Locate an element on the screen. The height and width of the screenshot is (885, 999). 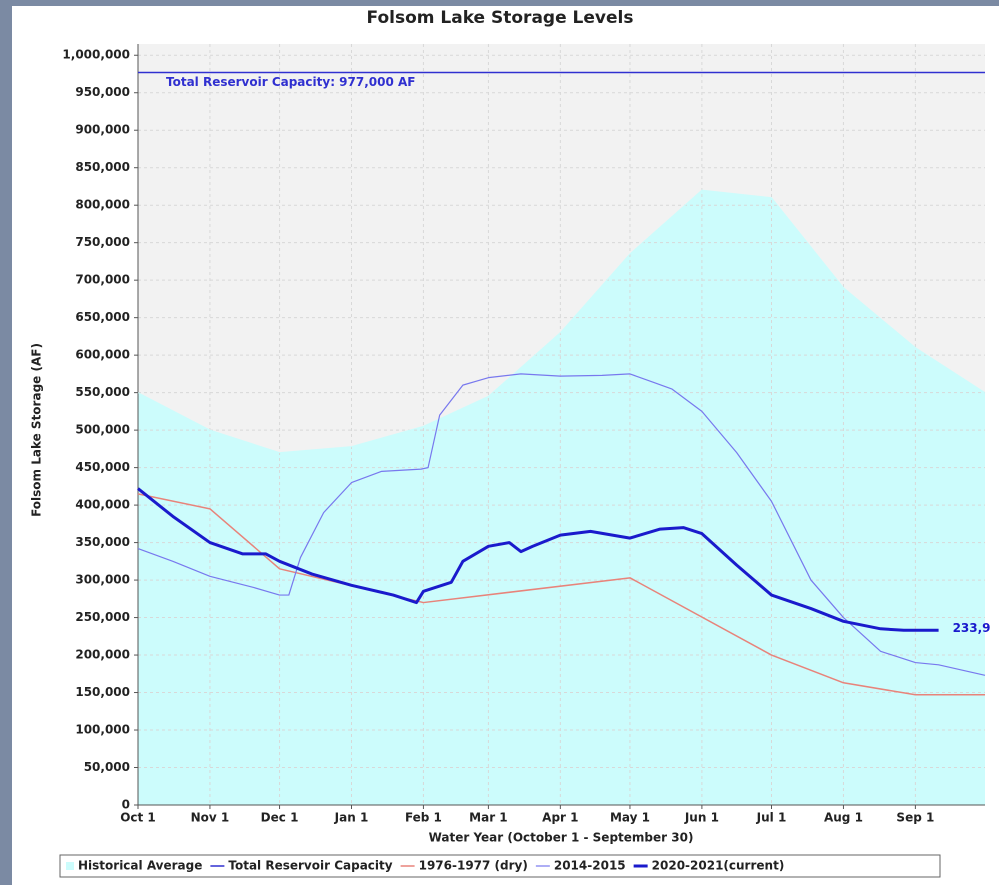
y-tick-label: 1,000,000 is located at coordinates (96, 55).